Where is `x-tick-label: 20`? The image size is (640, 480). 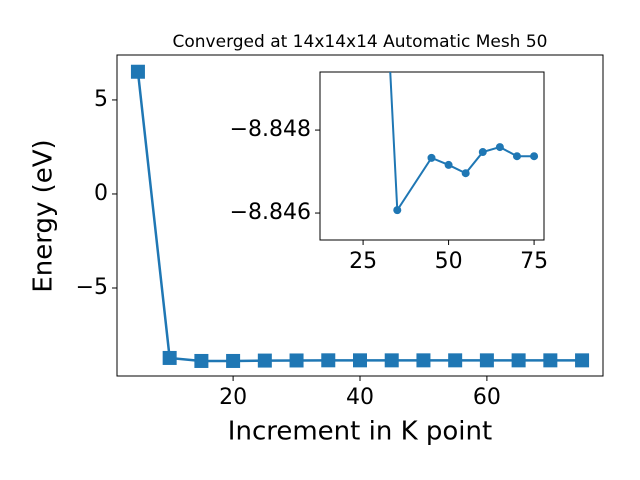
x-tick-label: 20 is located at coordinates (233, 397).